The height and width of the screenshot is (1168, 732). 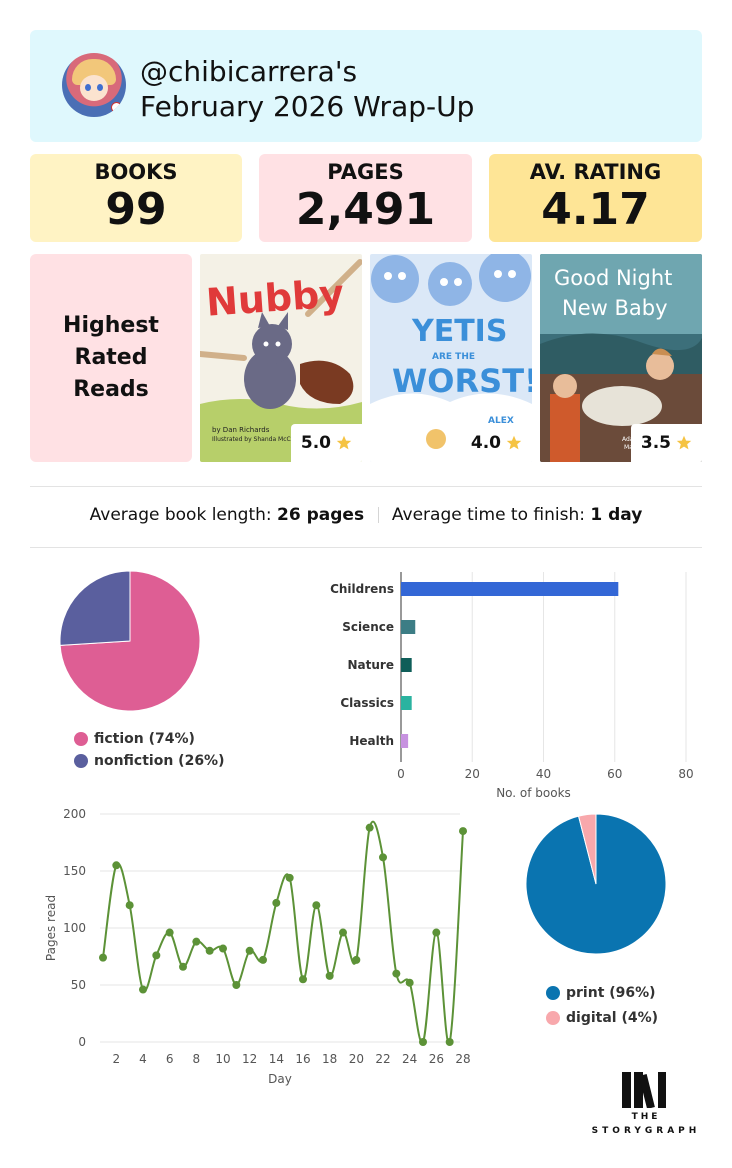 I want to click on books-logo-icon, so click(x=644, y=1090).